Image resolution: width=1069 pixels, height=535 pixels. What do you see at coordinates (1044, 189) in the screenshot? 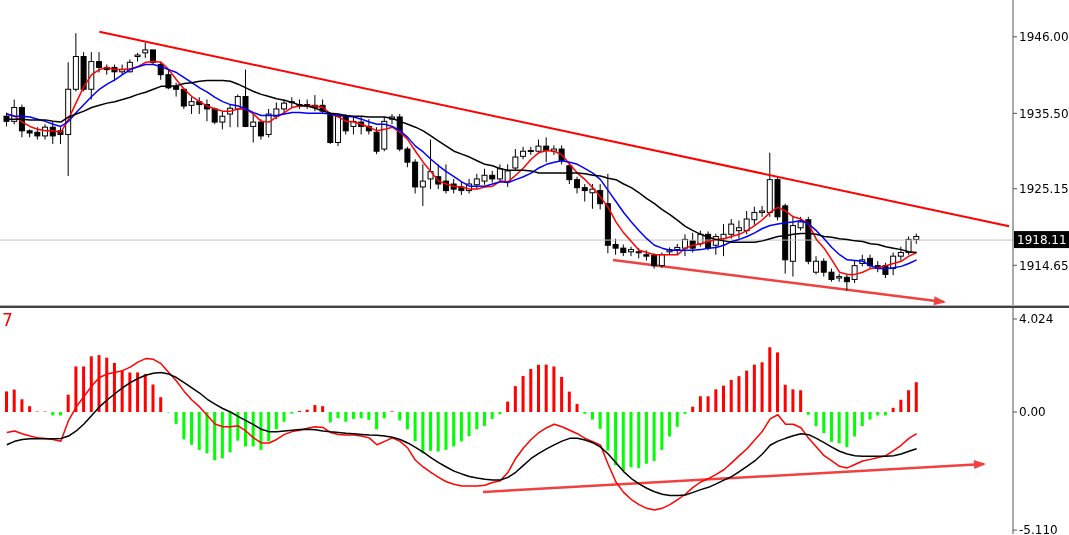
I see `y-tick-label: 1925.15` at bounding box center [1044, 189].